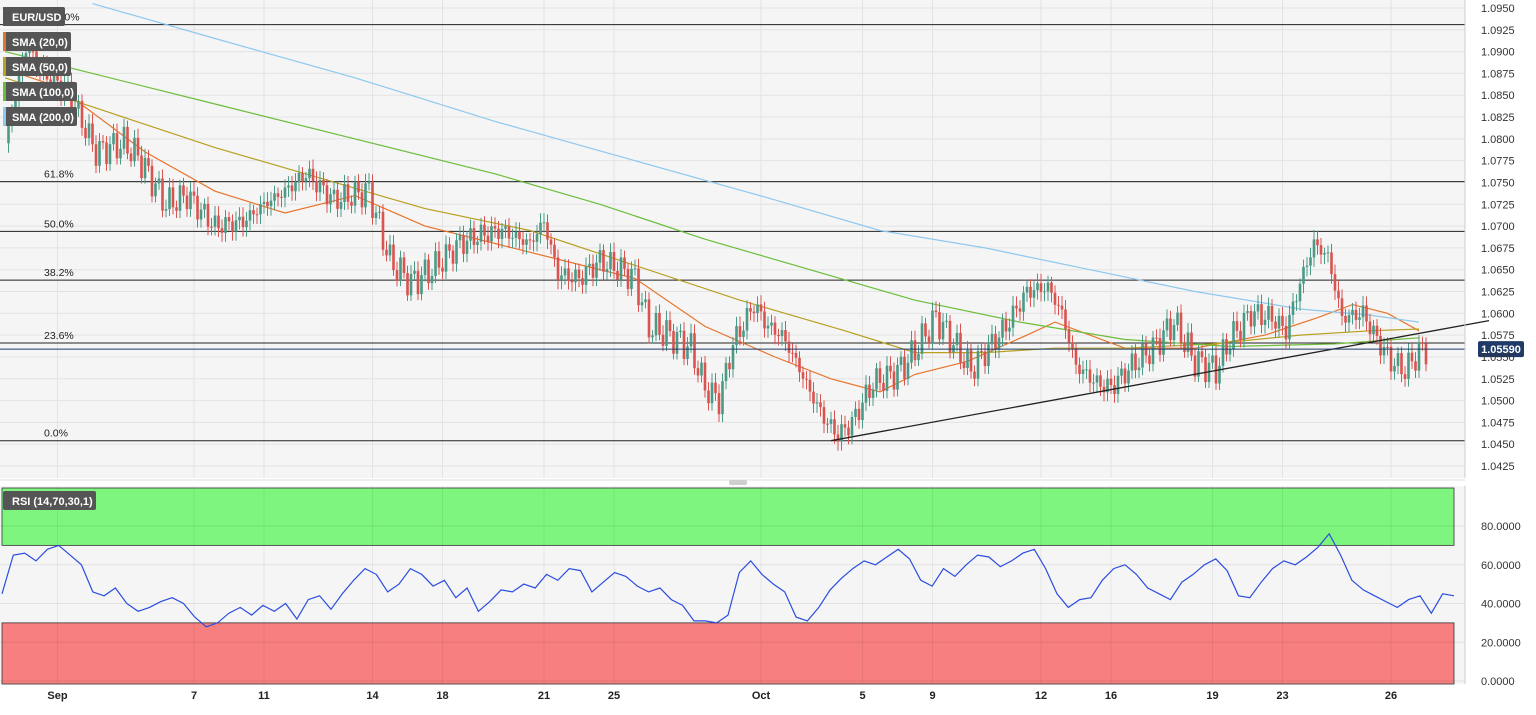  I want to click on date-tick-label: 11, so click(264, 696).